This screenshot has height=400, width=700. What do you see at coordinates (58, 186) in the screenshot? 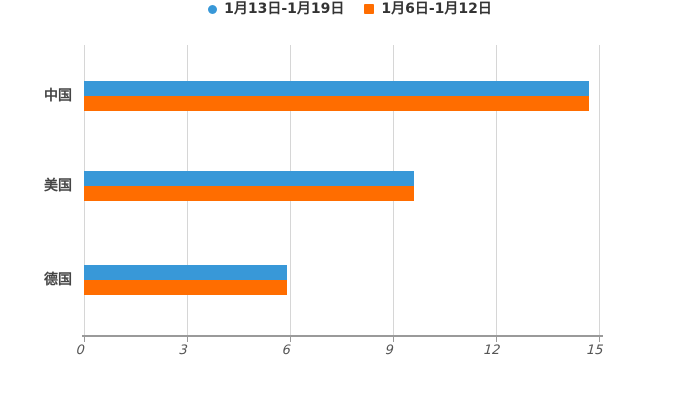
I see `y-axis-label-美国: 美国` at bounding box center [58, 186].